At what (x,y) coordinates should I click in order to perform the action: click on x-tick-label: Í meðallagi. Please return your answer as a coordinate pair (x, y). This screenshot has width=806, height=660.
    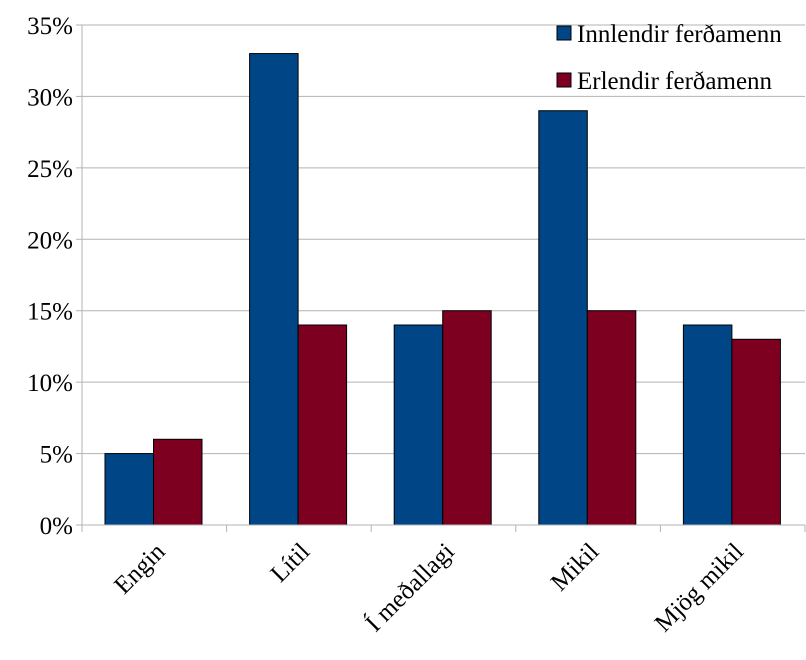
    Looking at the image, I should click on (410, 587).